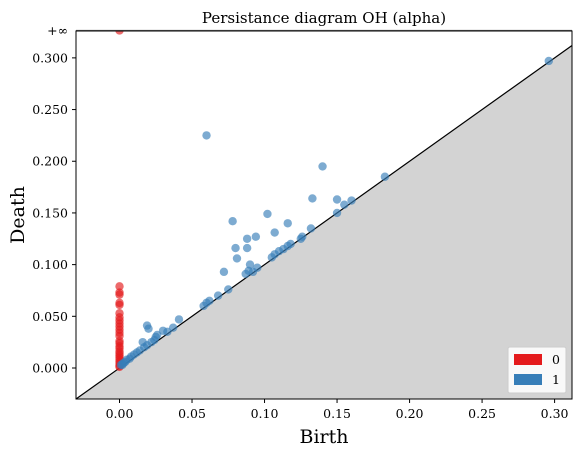  What do you see at coordinates (324, 18) in the screenshot?
I see `chart-title: Persistance diagram OH (alpha)` at bounding box center [324, 18].